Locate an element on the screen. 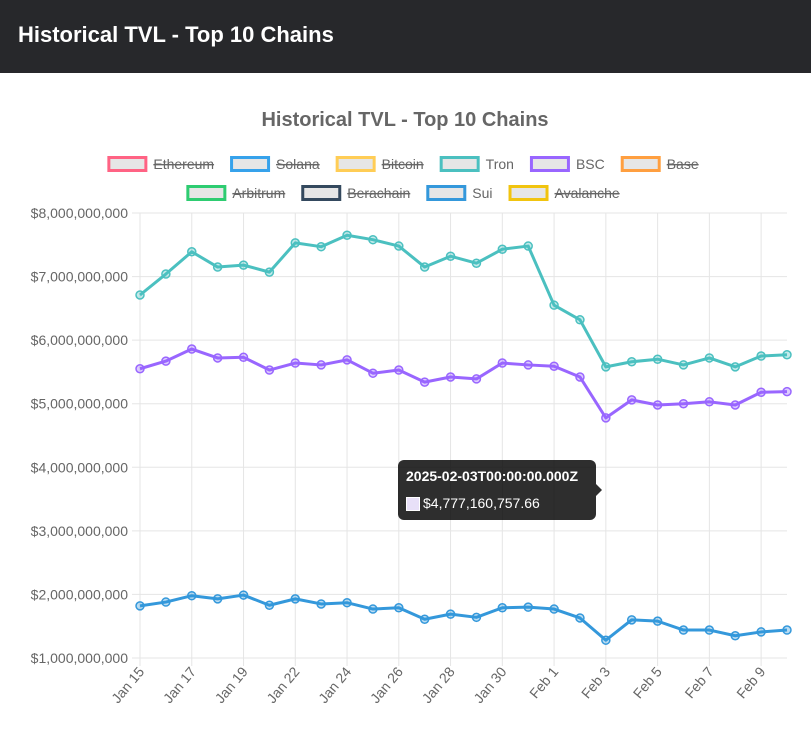 The image size is (811, 735). x-tick-label: Jan 24 is located at coordinates (334, 684).